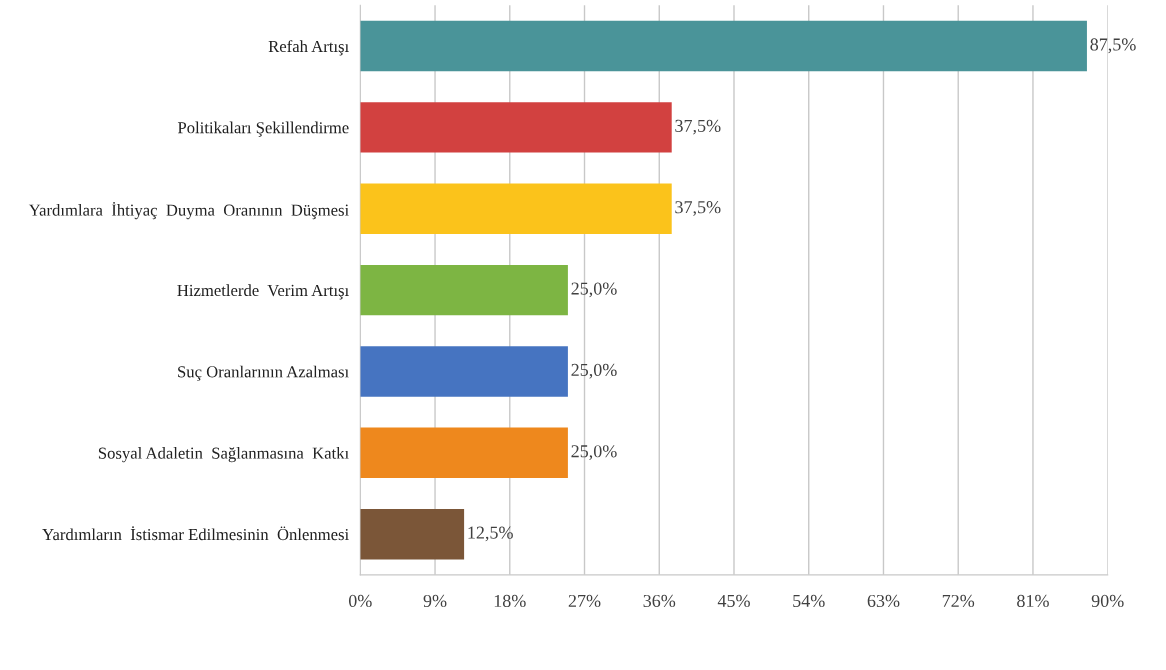  Describe the element at coordinates (490, 534) in the screenshot. I see `data-label: 12,5%` at that location.